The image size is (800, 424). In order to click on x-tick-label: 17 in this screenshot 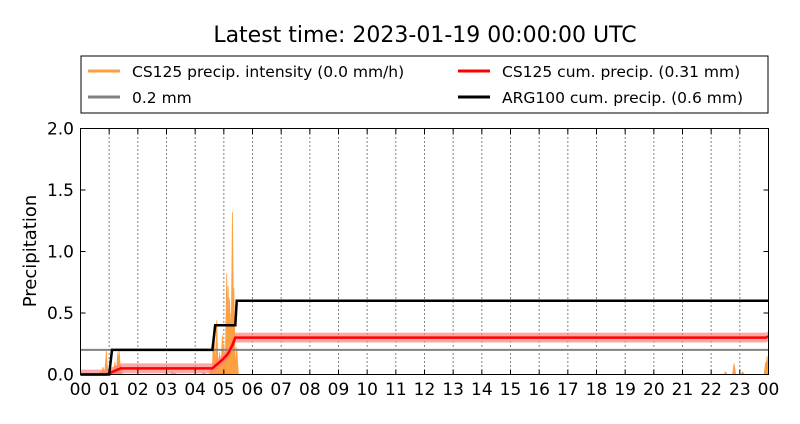, I will do `click(568, 390)`.